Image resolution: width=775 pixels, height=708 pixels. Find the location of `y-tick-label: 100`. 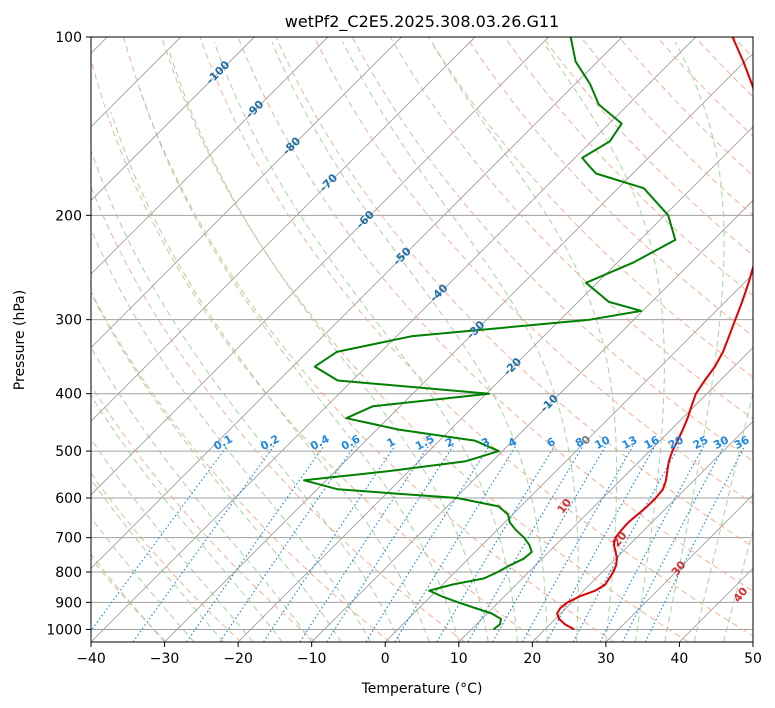

y-tick-label: 100 is located at coordinates (68, 38).